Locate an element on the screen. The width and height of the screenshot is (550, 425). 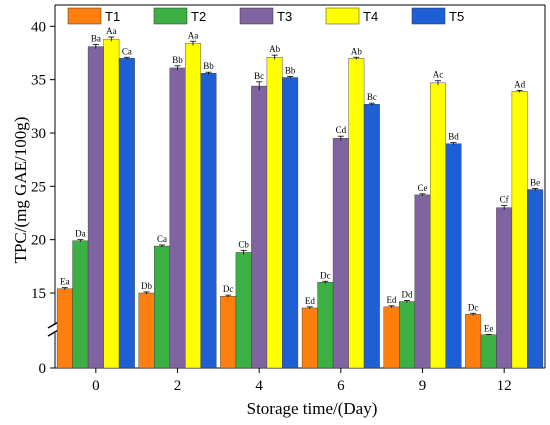
x-tick-label: 4 is located at coordinates (259, 386).